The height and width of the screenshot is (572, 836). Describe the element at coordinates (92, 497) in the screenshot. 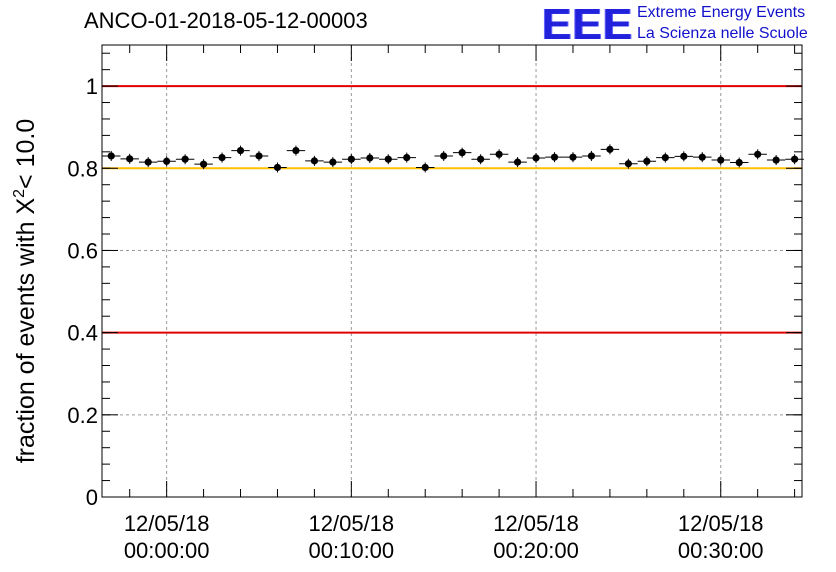

I see `y-tick-label: 0` at that location.